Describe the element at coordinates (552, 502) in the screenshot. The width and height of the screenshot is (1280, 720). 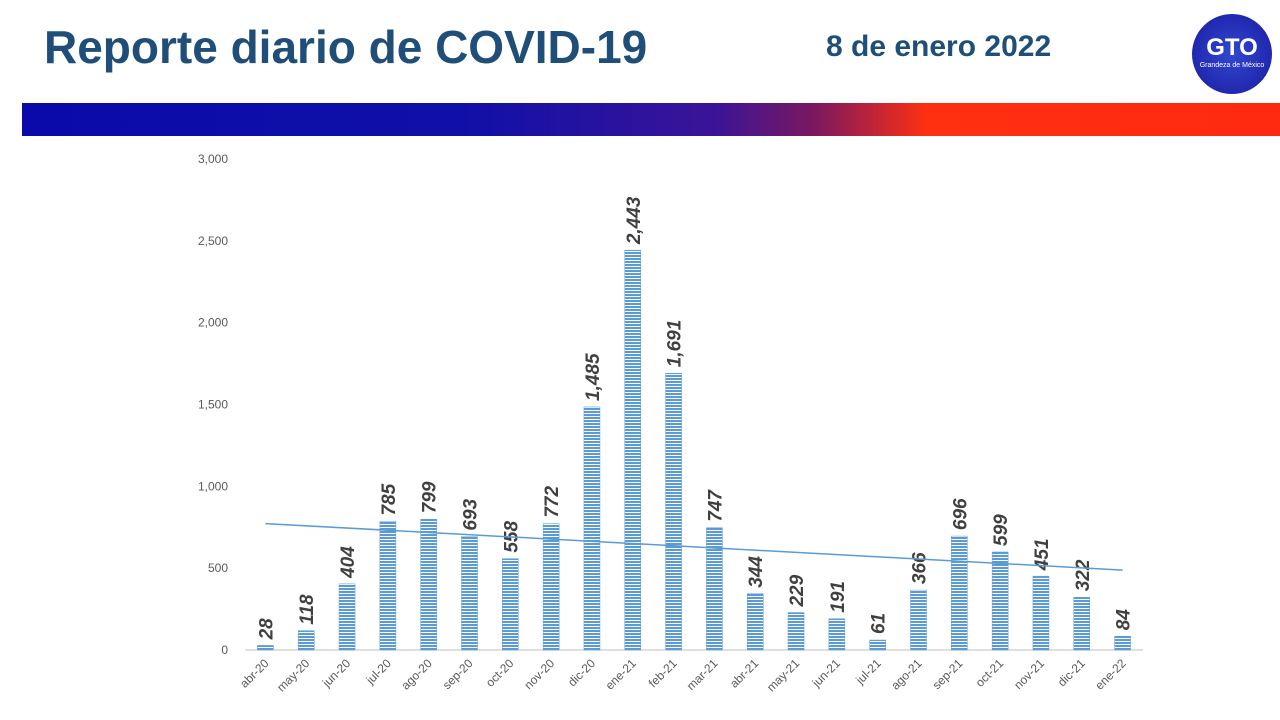
I see `value-label: 772` at that location.